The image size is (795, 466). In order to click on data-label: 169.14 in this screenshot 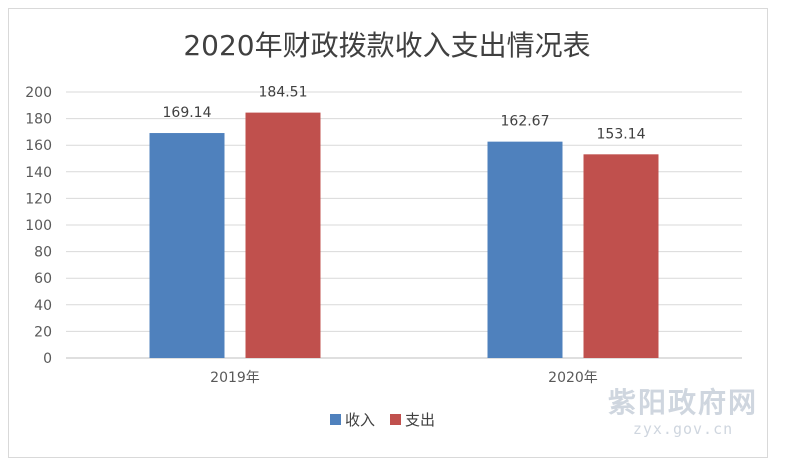, I will do `click(187, 113)`.